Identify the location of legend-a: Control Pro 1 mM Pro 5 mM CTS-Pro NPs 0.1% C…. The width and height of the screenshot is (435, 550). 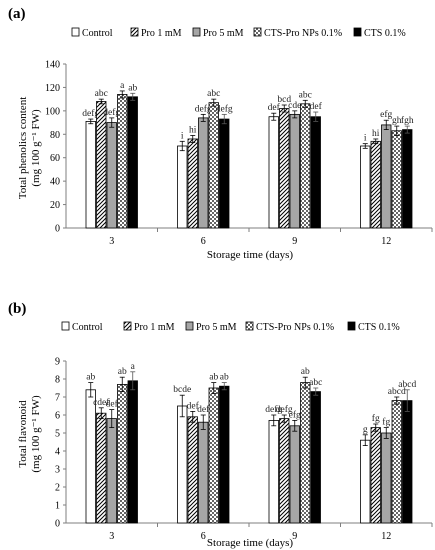
(238, 33).